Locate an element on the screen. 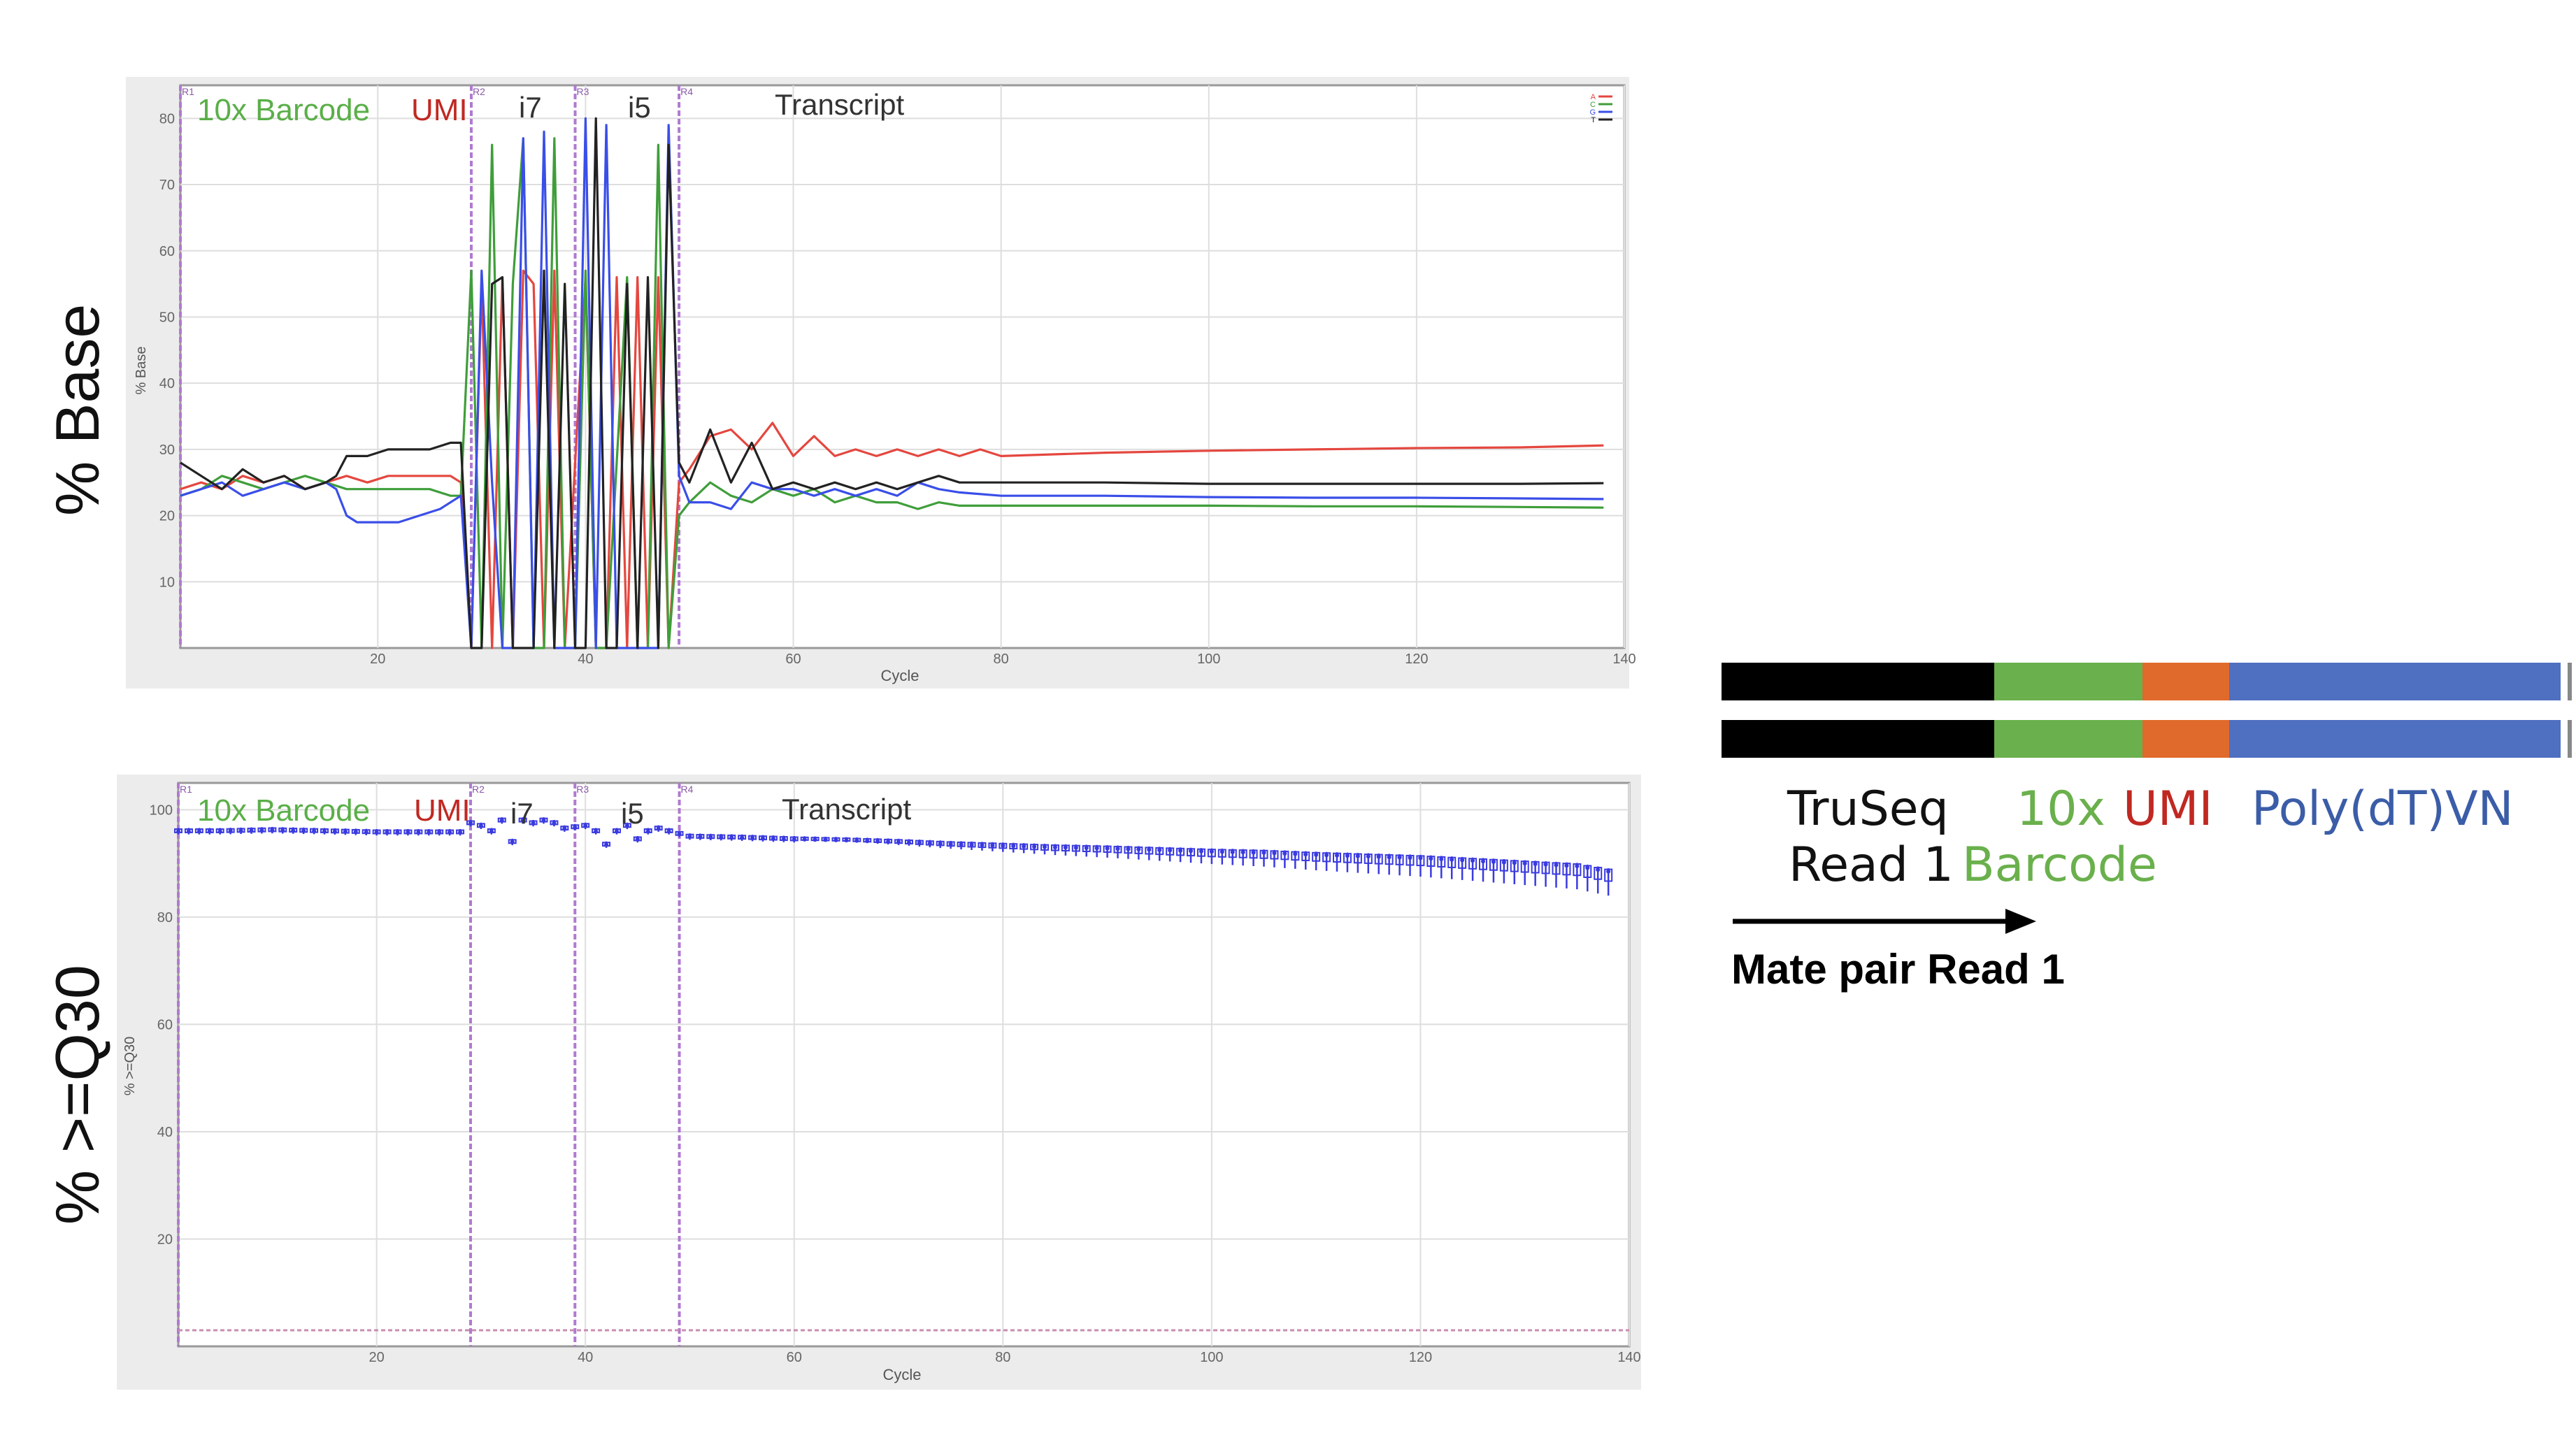 The width and height of the screenshot is (2576, 1447). top-region-label-barcode: 10x Barcode is located at coordinates (283, 110).